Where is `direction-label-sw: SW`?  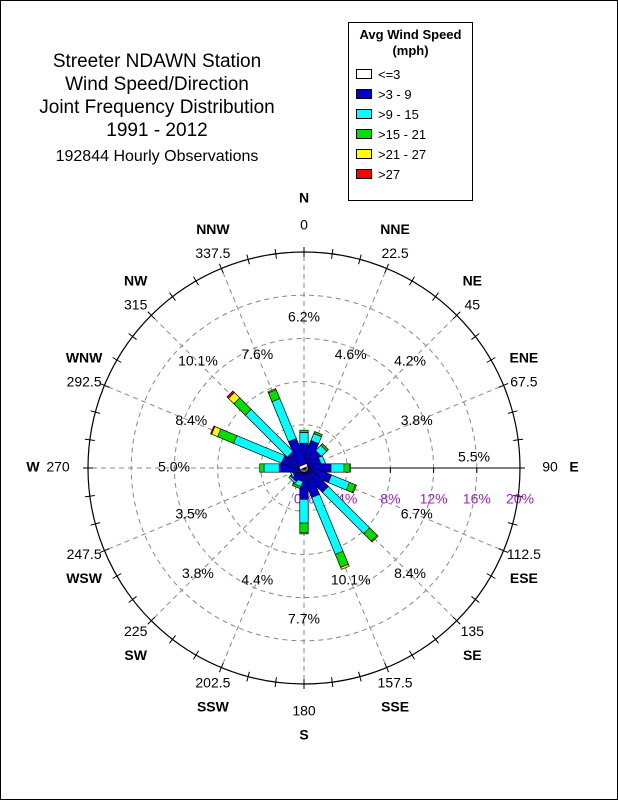 direction-label-sw: SW is located at coordinates (135, 655).